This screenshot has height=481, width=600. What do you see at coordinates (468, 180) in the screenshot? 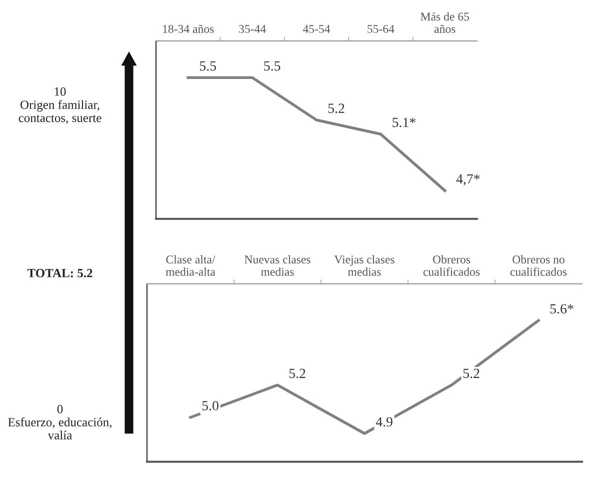
I see `data-label: 4,7*` at bounding box center [468, 180].